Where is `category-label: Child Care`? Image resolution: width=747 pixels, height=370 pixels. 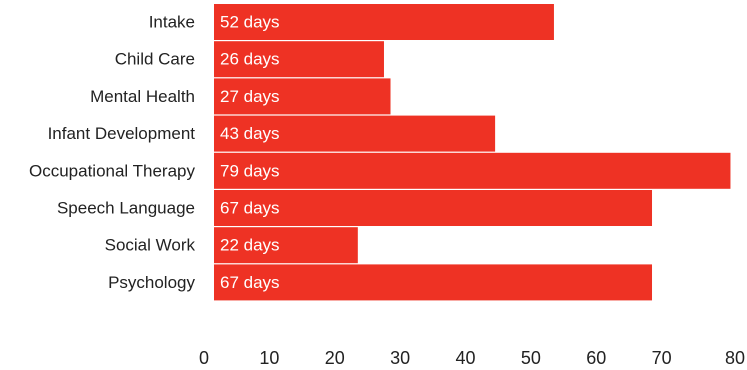 category-label: Child Care is located at coordinates (155, 59).